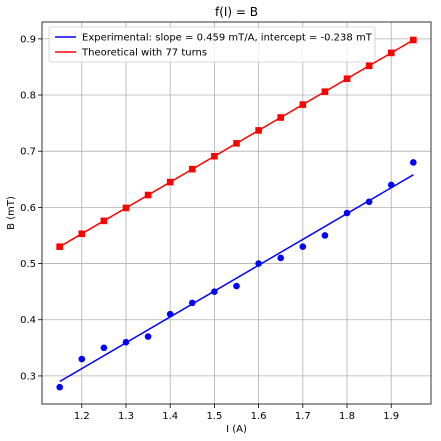 Image resolution: width=441 pixels, height=441 pixels. Describe the element at coordinates (28, 376) in the screenshot. I see `y-tick-label: 0.3` at that location.